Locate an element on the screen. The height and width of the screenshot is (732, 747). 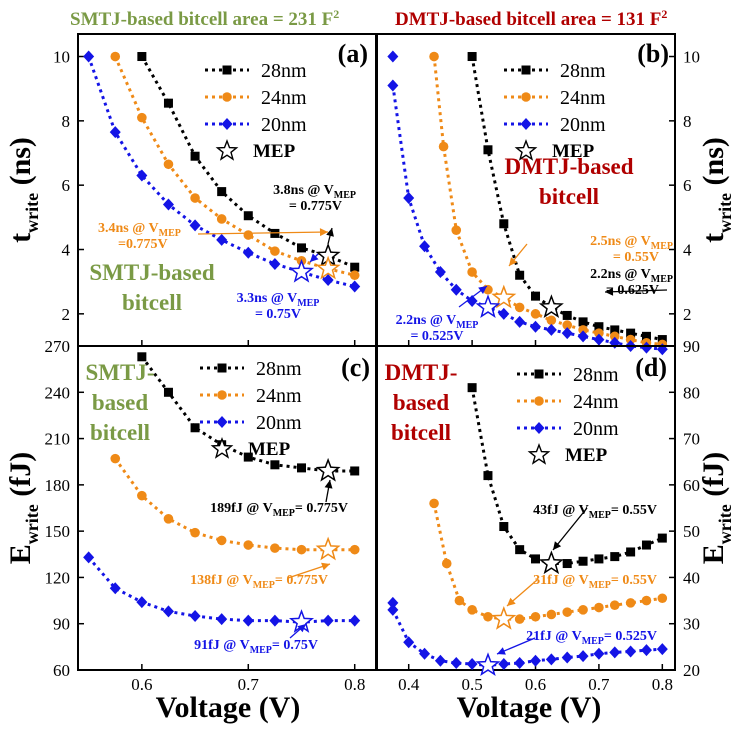
y-axis-label: Ewrite (fJ) is located at coordinates (716, 508).